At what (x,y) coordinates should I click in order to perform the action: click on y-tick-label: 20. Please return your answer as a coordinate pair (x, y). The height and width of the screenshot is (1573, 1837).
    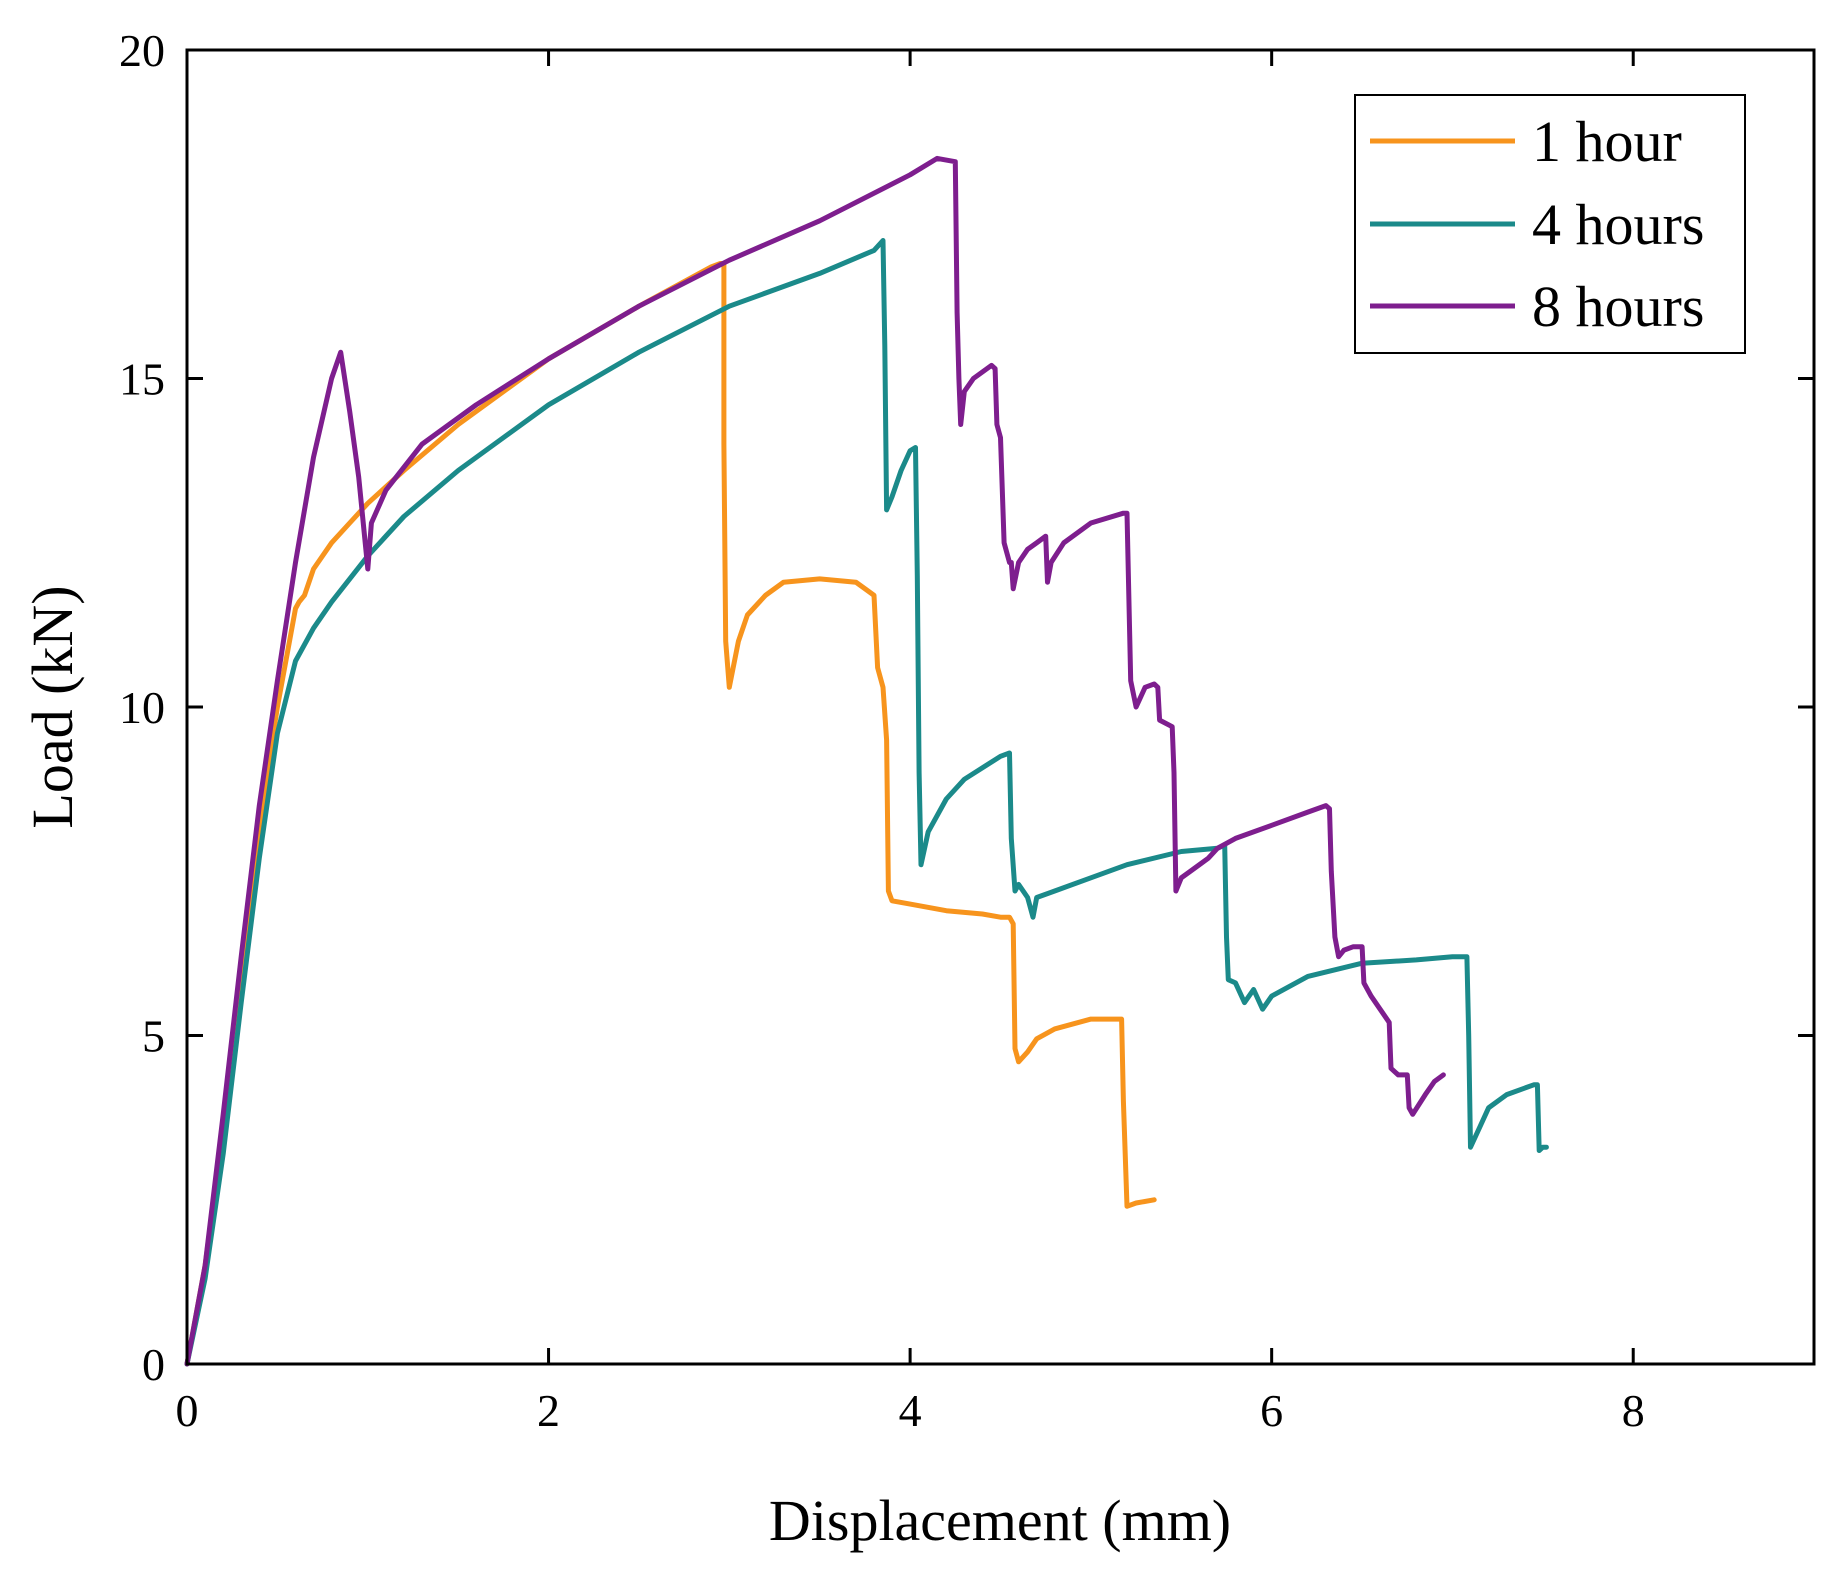
    Looking at the image, I should click on (142, 50).